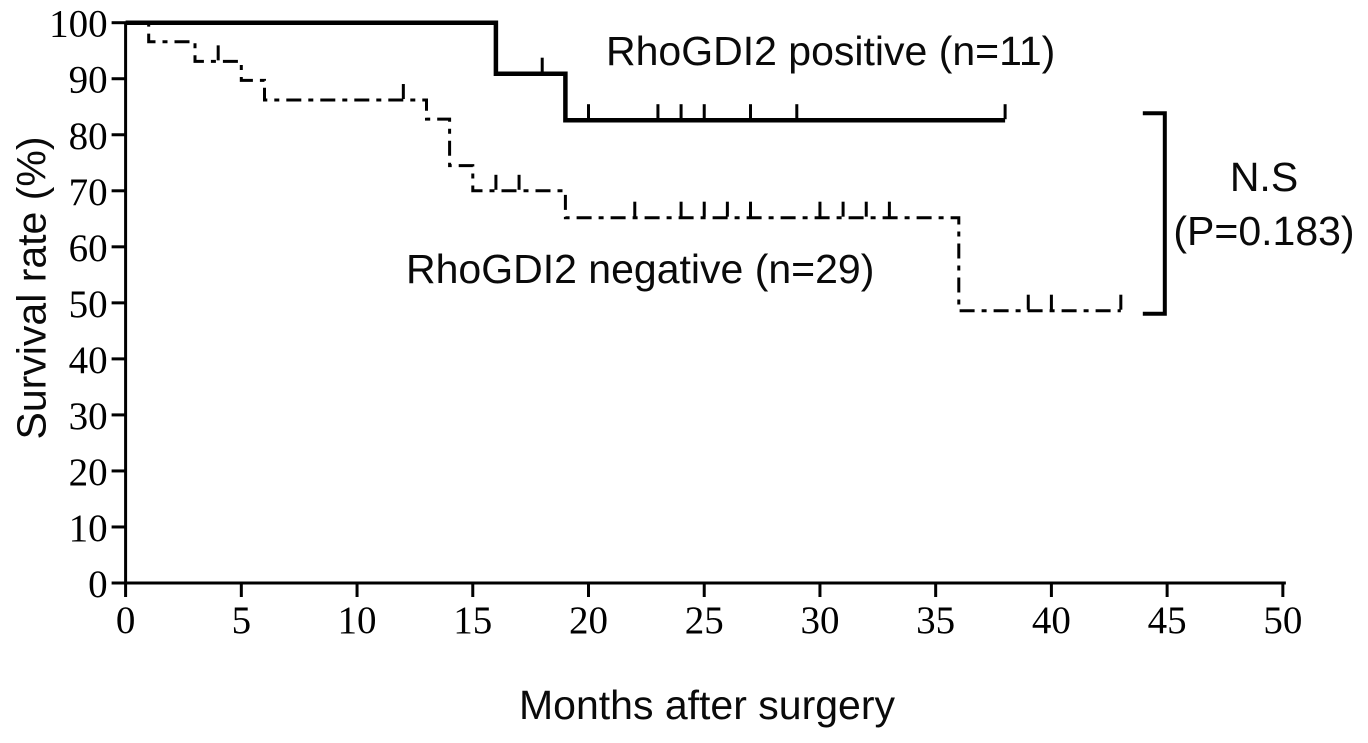 The image size is (1368, 743). Describe the element at coordinates (88, 304) in the screenshot. I see `y-tick-label: 50` at that location.